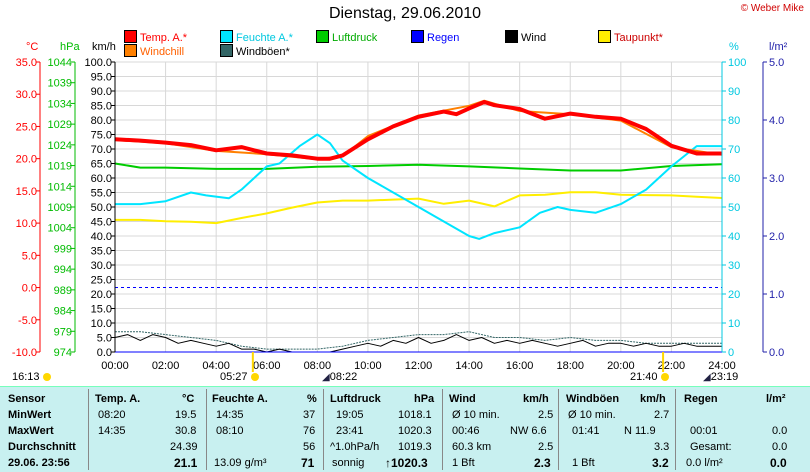 This screenshot has width=810, height=472. What do you see at coordinates (101, 237) in the screenshot?
I see `wind-axis-tick-label: 40.0` at bounding box center [101, 237].